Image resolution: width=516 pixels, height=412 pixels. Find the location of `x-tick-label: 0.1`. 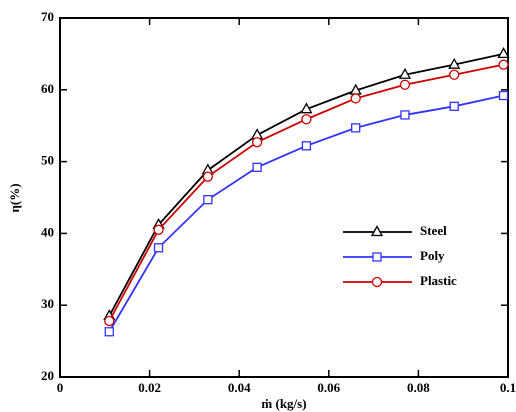

x-tick-label: 0.1 is located at coordinates (508, 387).